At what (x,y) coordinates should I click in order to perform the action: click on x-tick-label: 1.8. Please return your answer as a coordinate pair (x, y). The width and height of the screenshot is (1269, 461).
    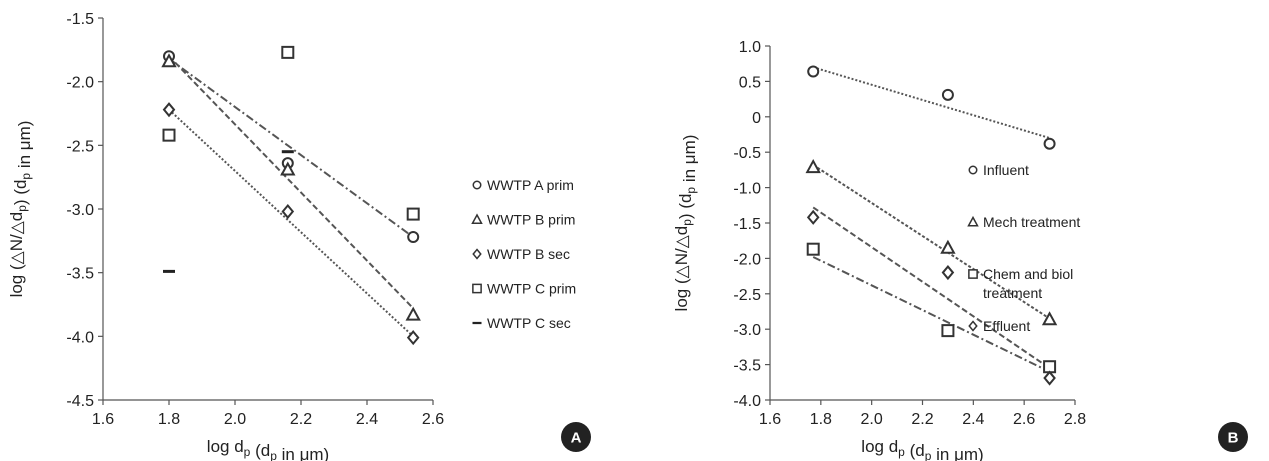
    Looking at the image, I should click on (169, 419).